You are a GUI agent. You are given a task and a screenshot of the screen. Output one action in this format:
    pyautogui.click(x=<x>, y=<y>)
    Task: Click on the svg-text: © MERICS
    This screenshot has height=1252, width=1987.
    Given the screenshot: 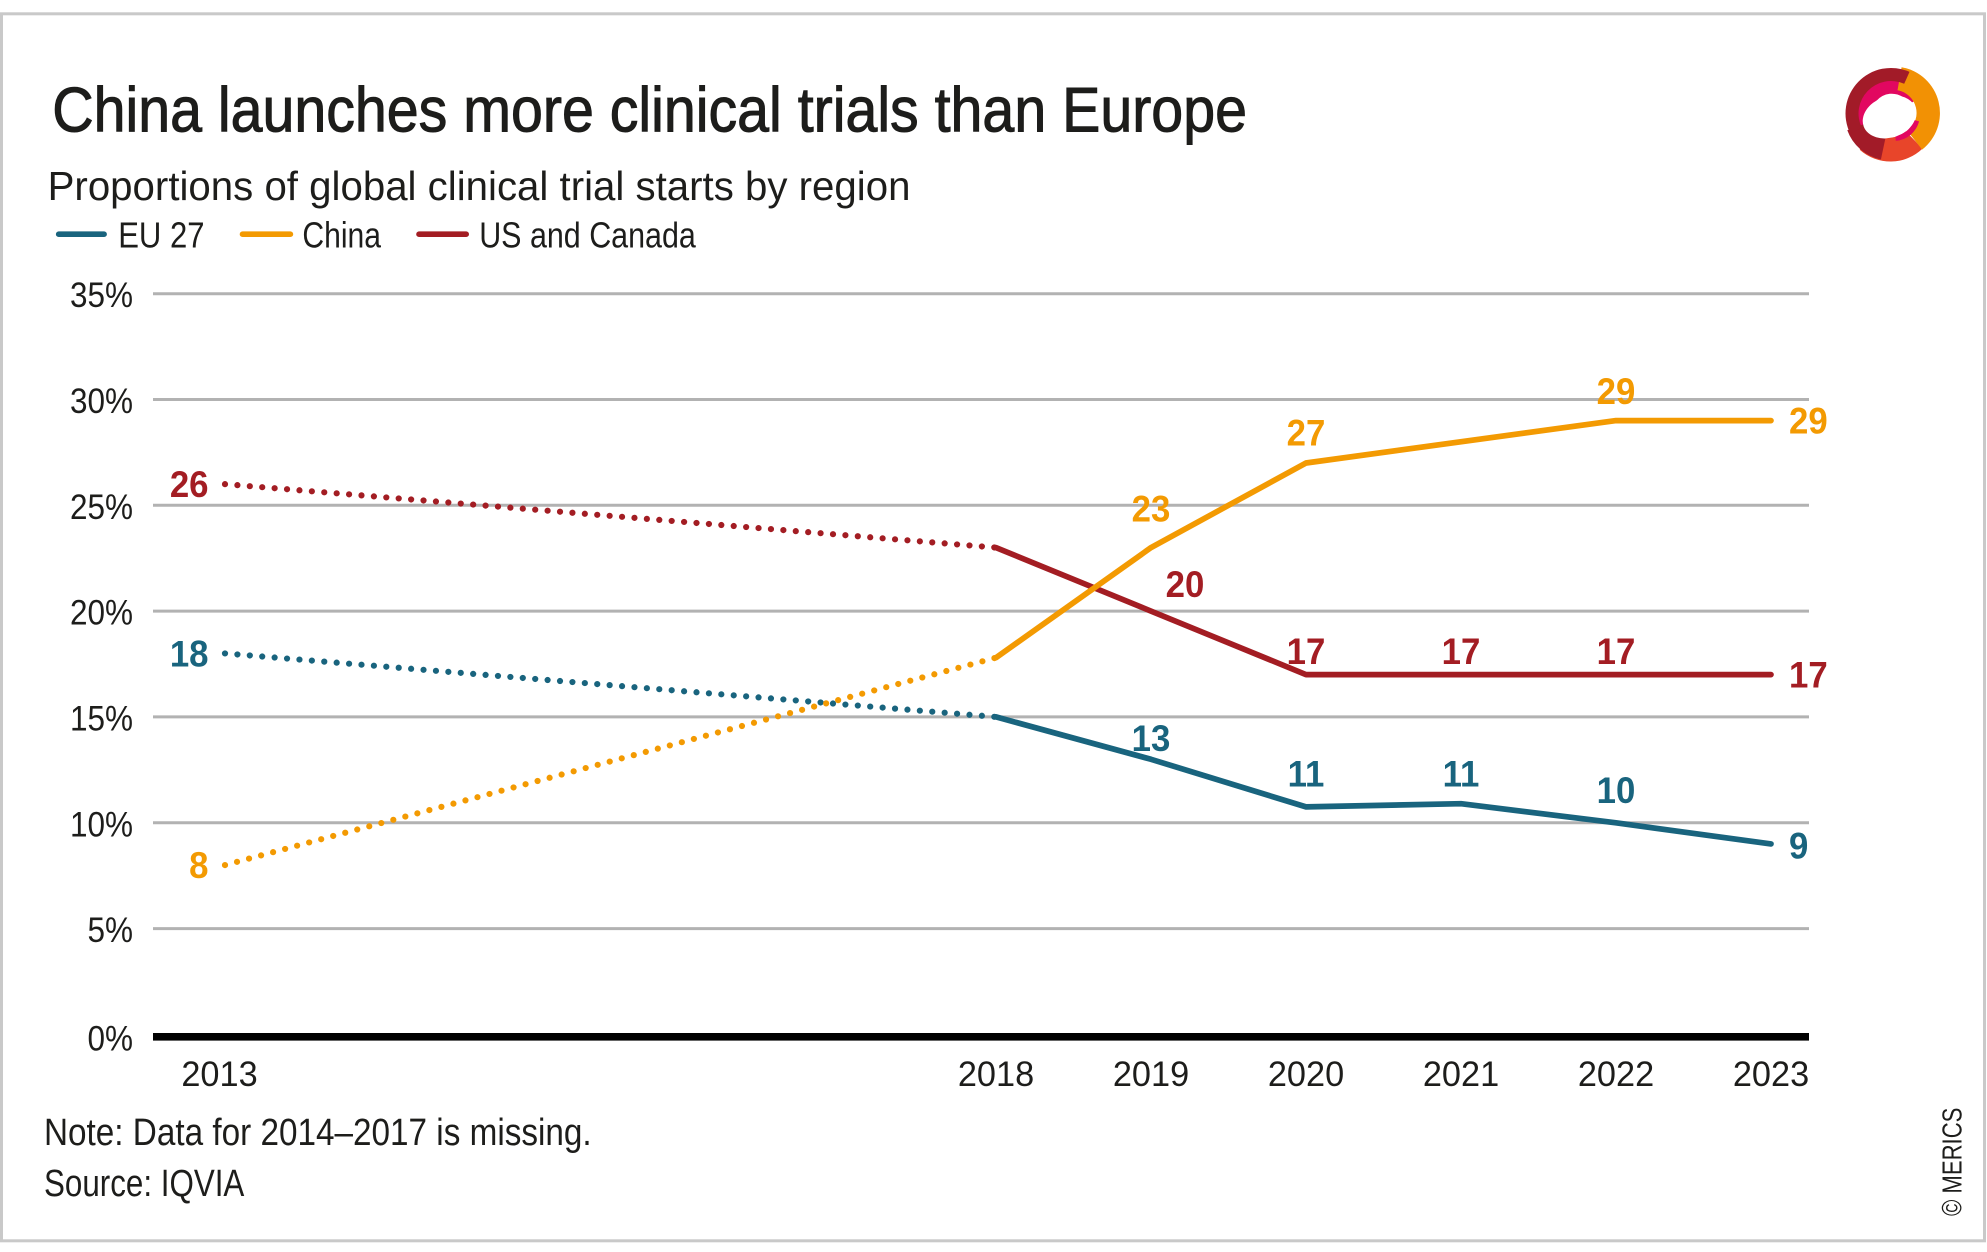 What is the action you would take?
    pyautogui.click(x=1952, y=1162)
    